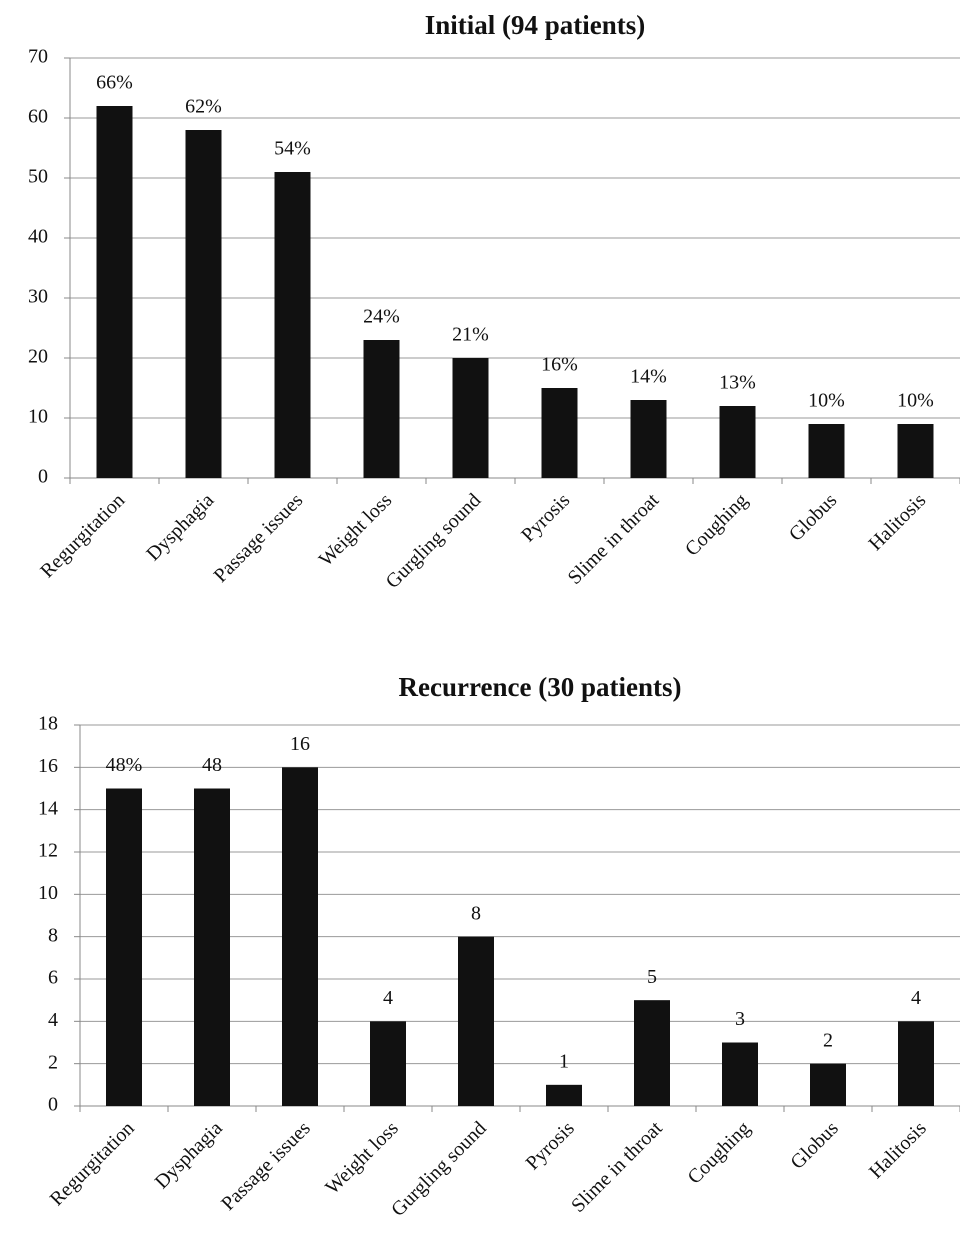 The height and width of the screenshot is (1242, 960). Describe the element at coordinates (48, 766) in the screenshot. I see `y-tick-label: 16` at that location.